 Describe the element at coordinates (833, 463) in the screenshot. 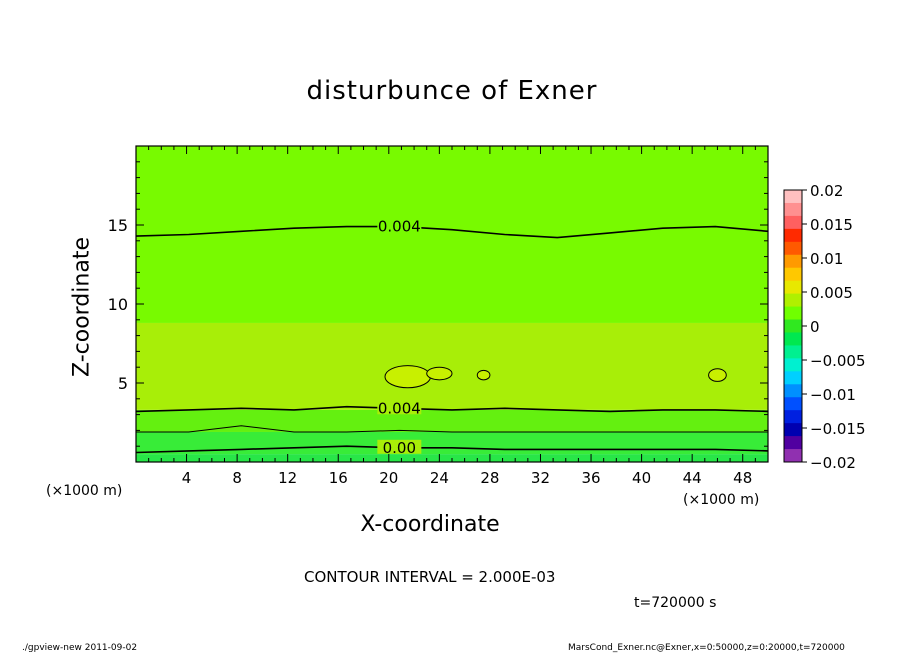

I see `colorbar-tick-label: −0.02` at that location.